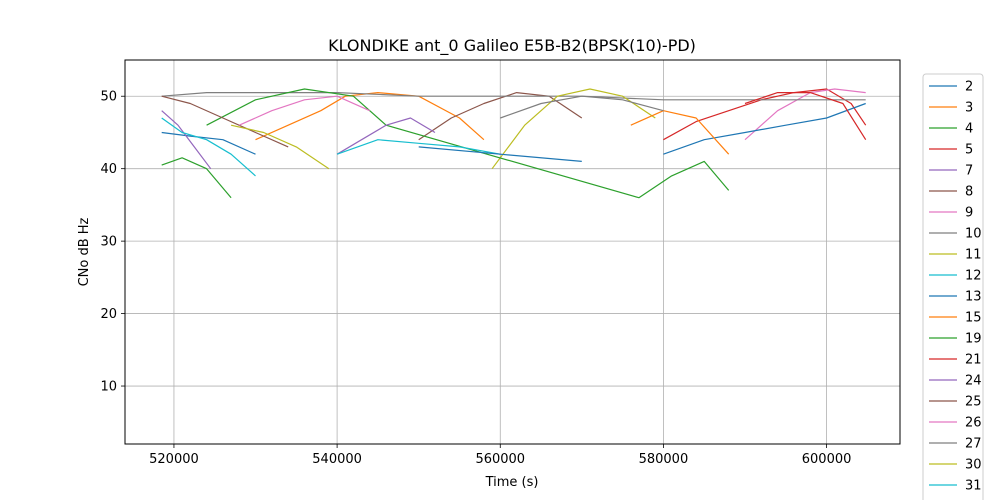  I want to click on legend-label-2: 2, so click(969, 87).